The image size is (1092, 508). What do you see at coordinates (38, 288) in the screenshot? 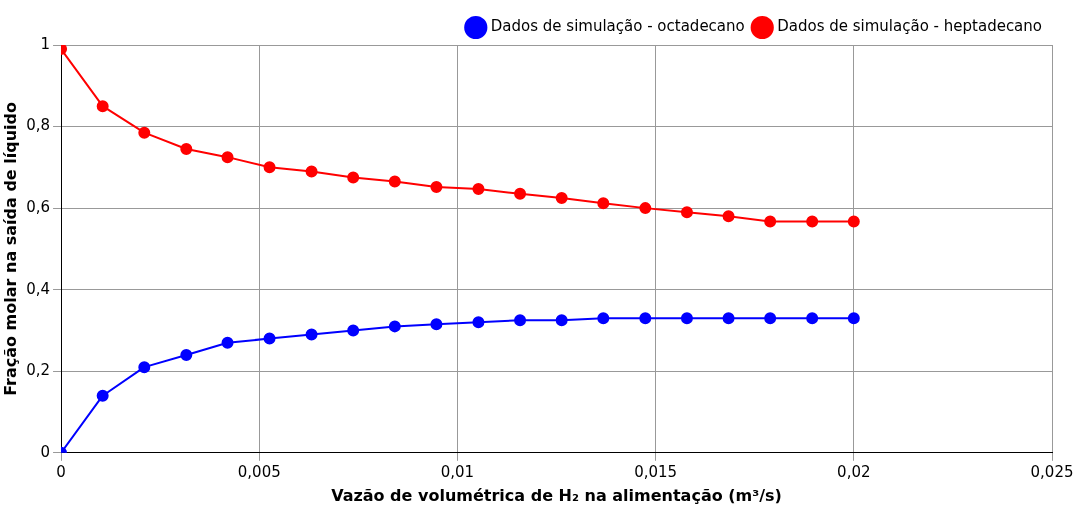
I see `y-tick-label: 0,4` at bounding box center [38, 288].